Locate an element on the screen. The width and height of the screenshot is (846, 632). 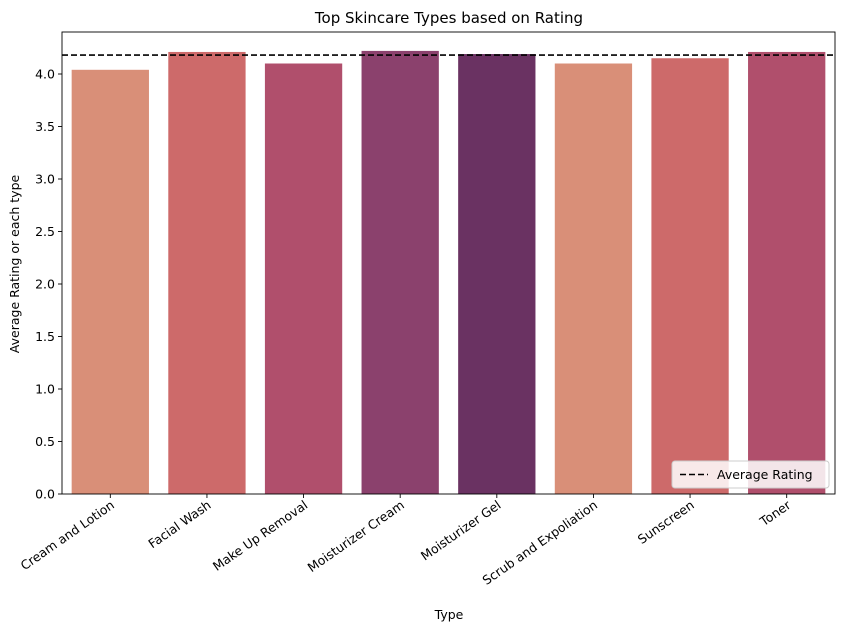
x-tick-label: Toner is located at coordinates (775, 513).